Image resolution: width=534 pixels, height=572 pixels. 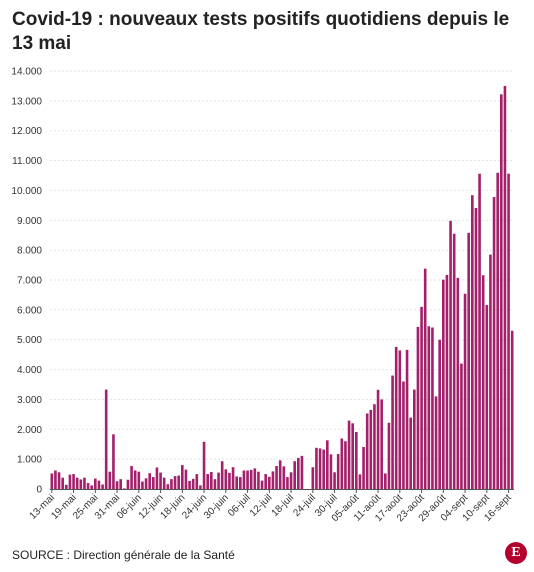 What do you see at coordinates (516, 553) in the screenshot?
I see `brand-logo: E` at bounding box center [516, 553].